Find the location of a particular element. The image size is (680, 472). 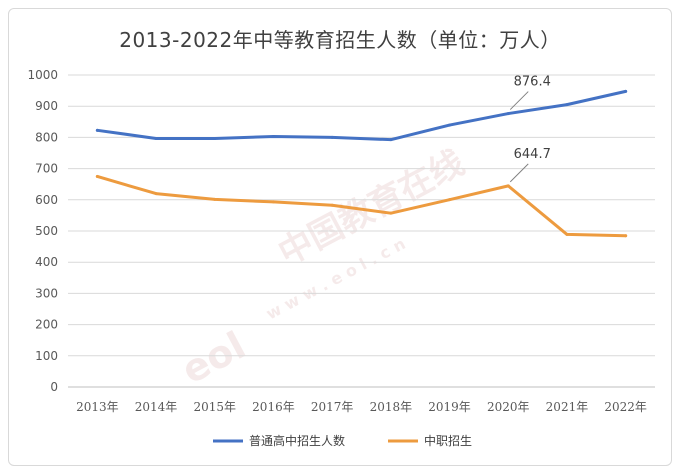

legend-label: 中职招生 is located at coordinates (448, 440).